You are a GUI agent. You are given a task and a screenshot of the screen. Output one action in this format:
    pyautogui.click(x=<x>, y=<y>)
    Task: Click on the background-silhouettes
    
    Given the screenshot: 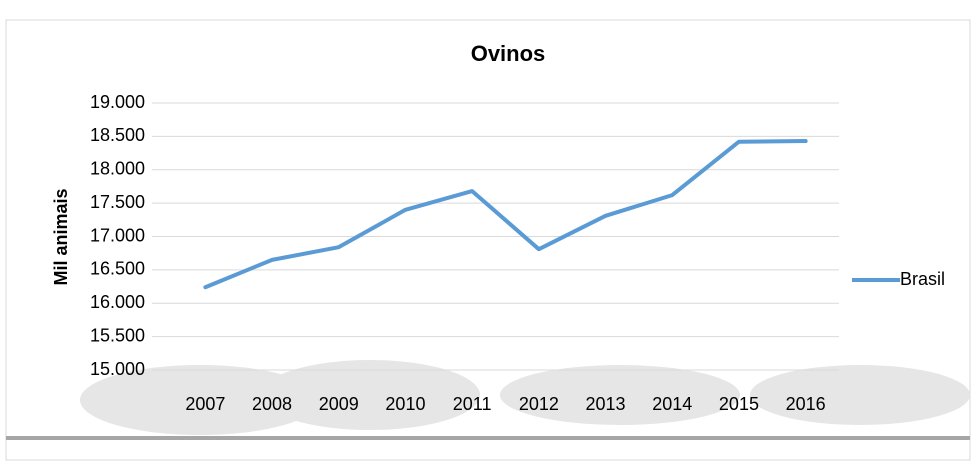 What is the action you would take?
    pyautogui.click(x=525, y=397)
    